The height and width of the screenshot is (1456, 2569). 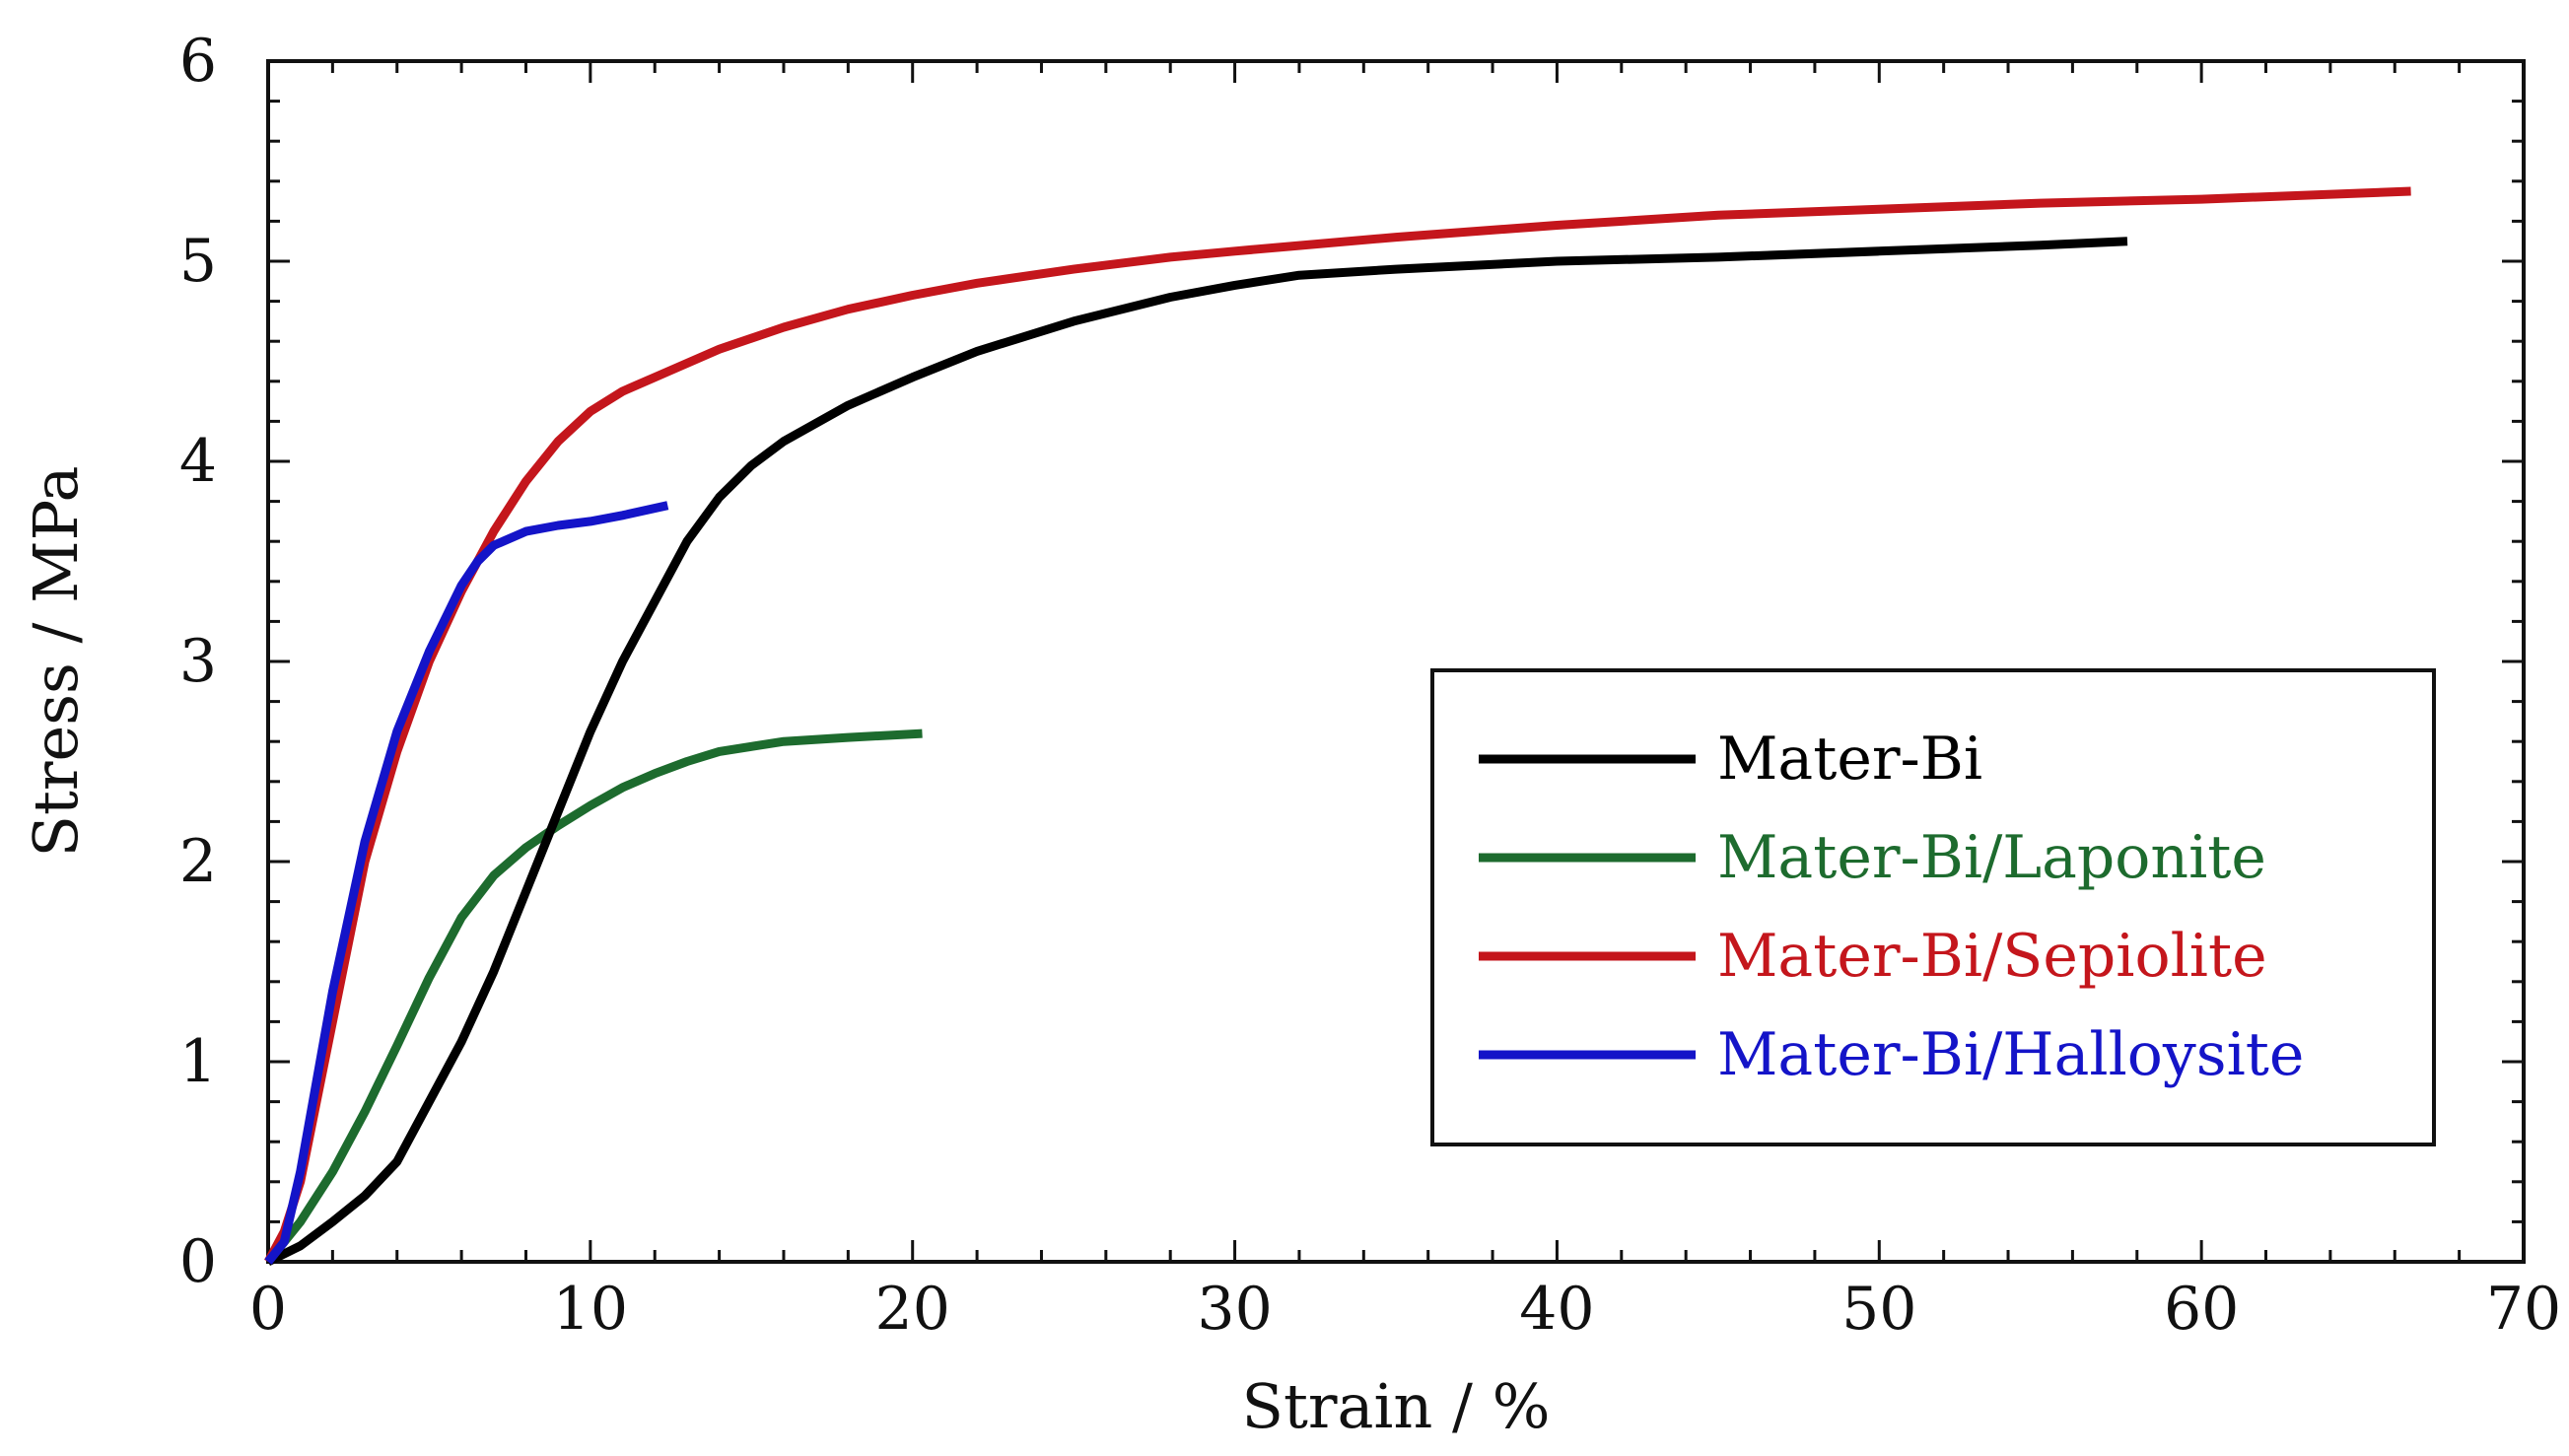 I want to click on y-tick-label: 4, so click(x=198, y=461).